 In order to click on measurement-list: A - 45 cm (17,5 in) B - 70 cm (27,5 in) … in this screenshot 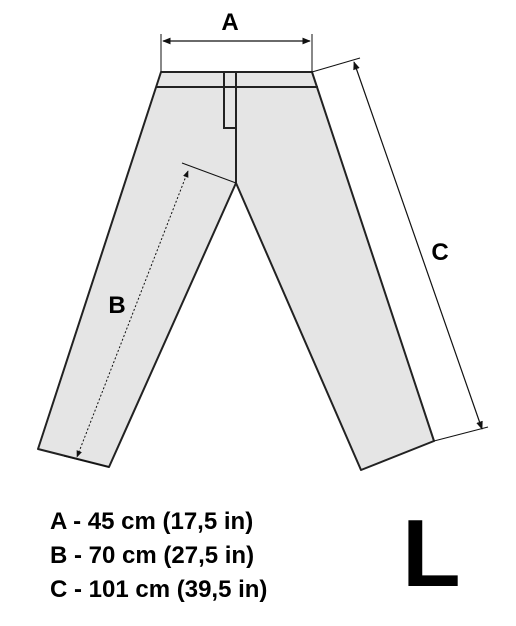, I will do `click(158, 556)`.